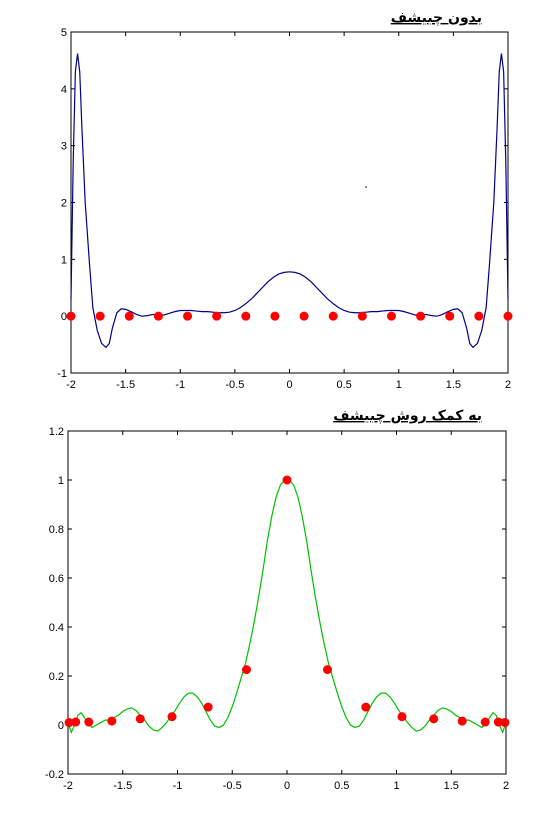 The height and width of the screenshot is (818, 560). Describe the element at coordinates (56, 432) in the screenshot. I see `y-tick-label: 1.2` at that location.